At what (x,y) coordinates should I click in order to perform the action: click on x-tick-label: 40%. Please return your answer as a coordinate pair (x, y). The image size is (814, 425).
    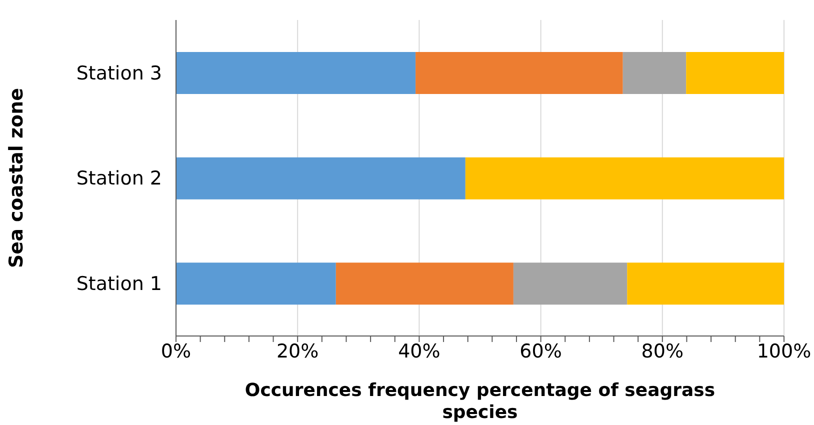
    Looking at the image, I should click on (419, 351).